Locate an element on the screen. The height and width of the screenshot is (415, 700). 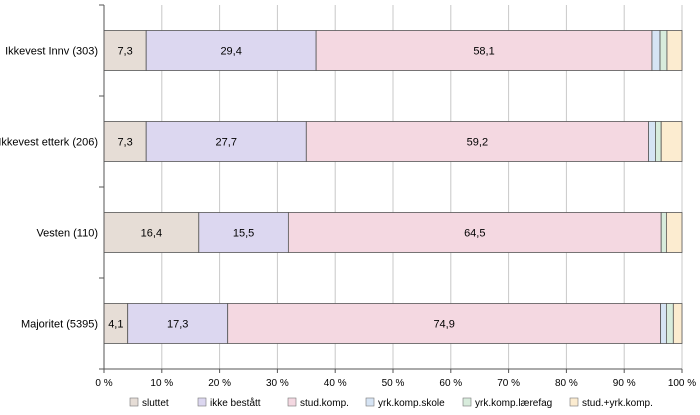
data-label: 59,2 is located at coordinates (477, 143).